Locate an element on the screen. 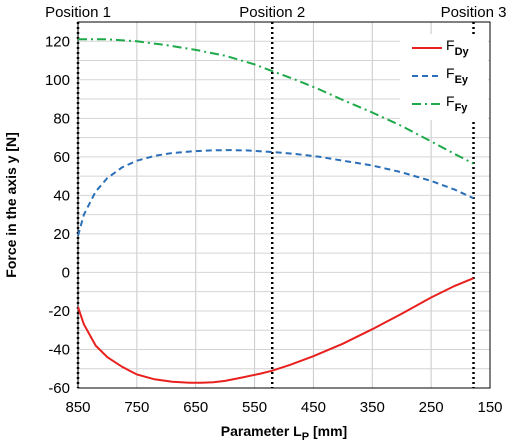 This screenshot has height=440, width=527. y-tick-label: 120 is located at coordinates (57, 41).